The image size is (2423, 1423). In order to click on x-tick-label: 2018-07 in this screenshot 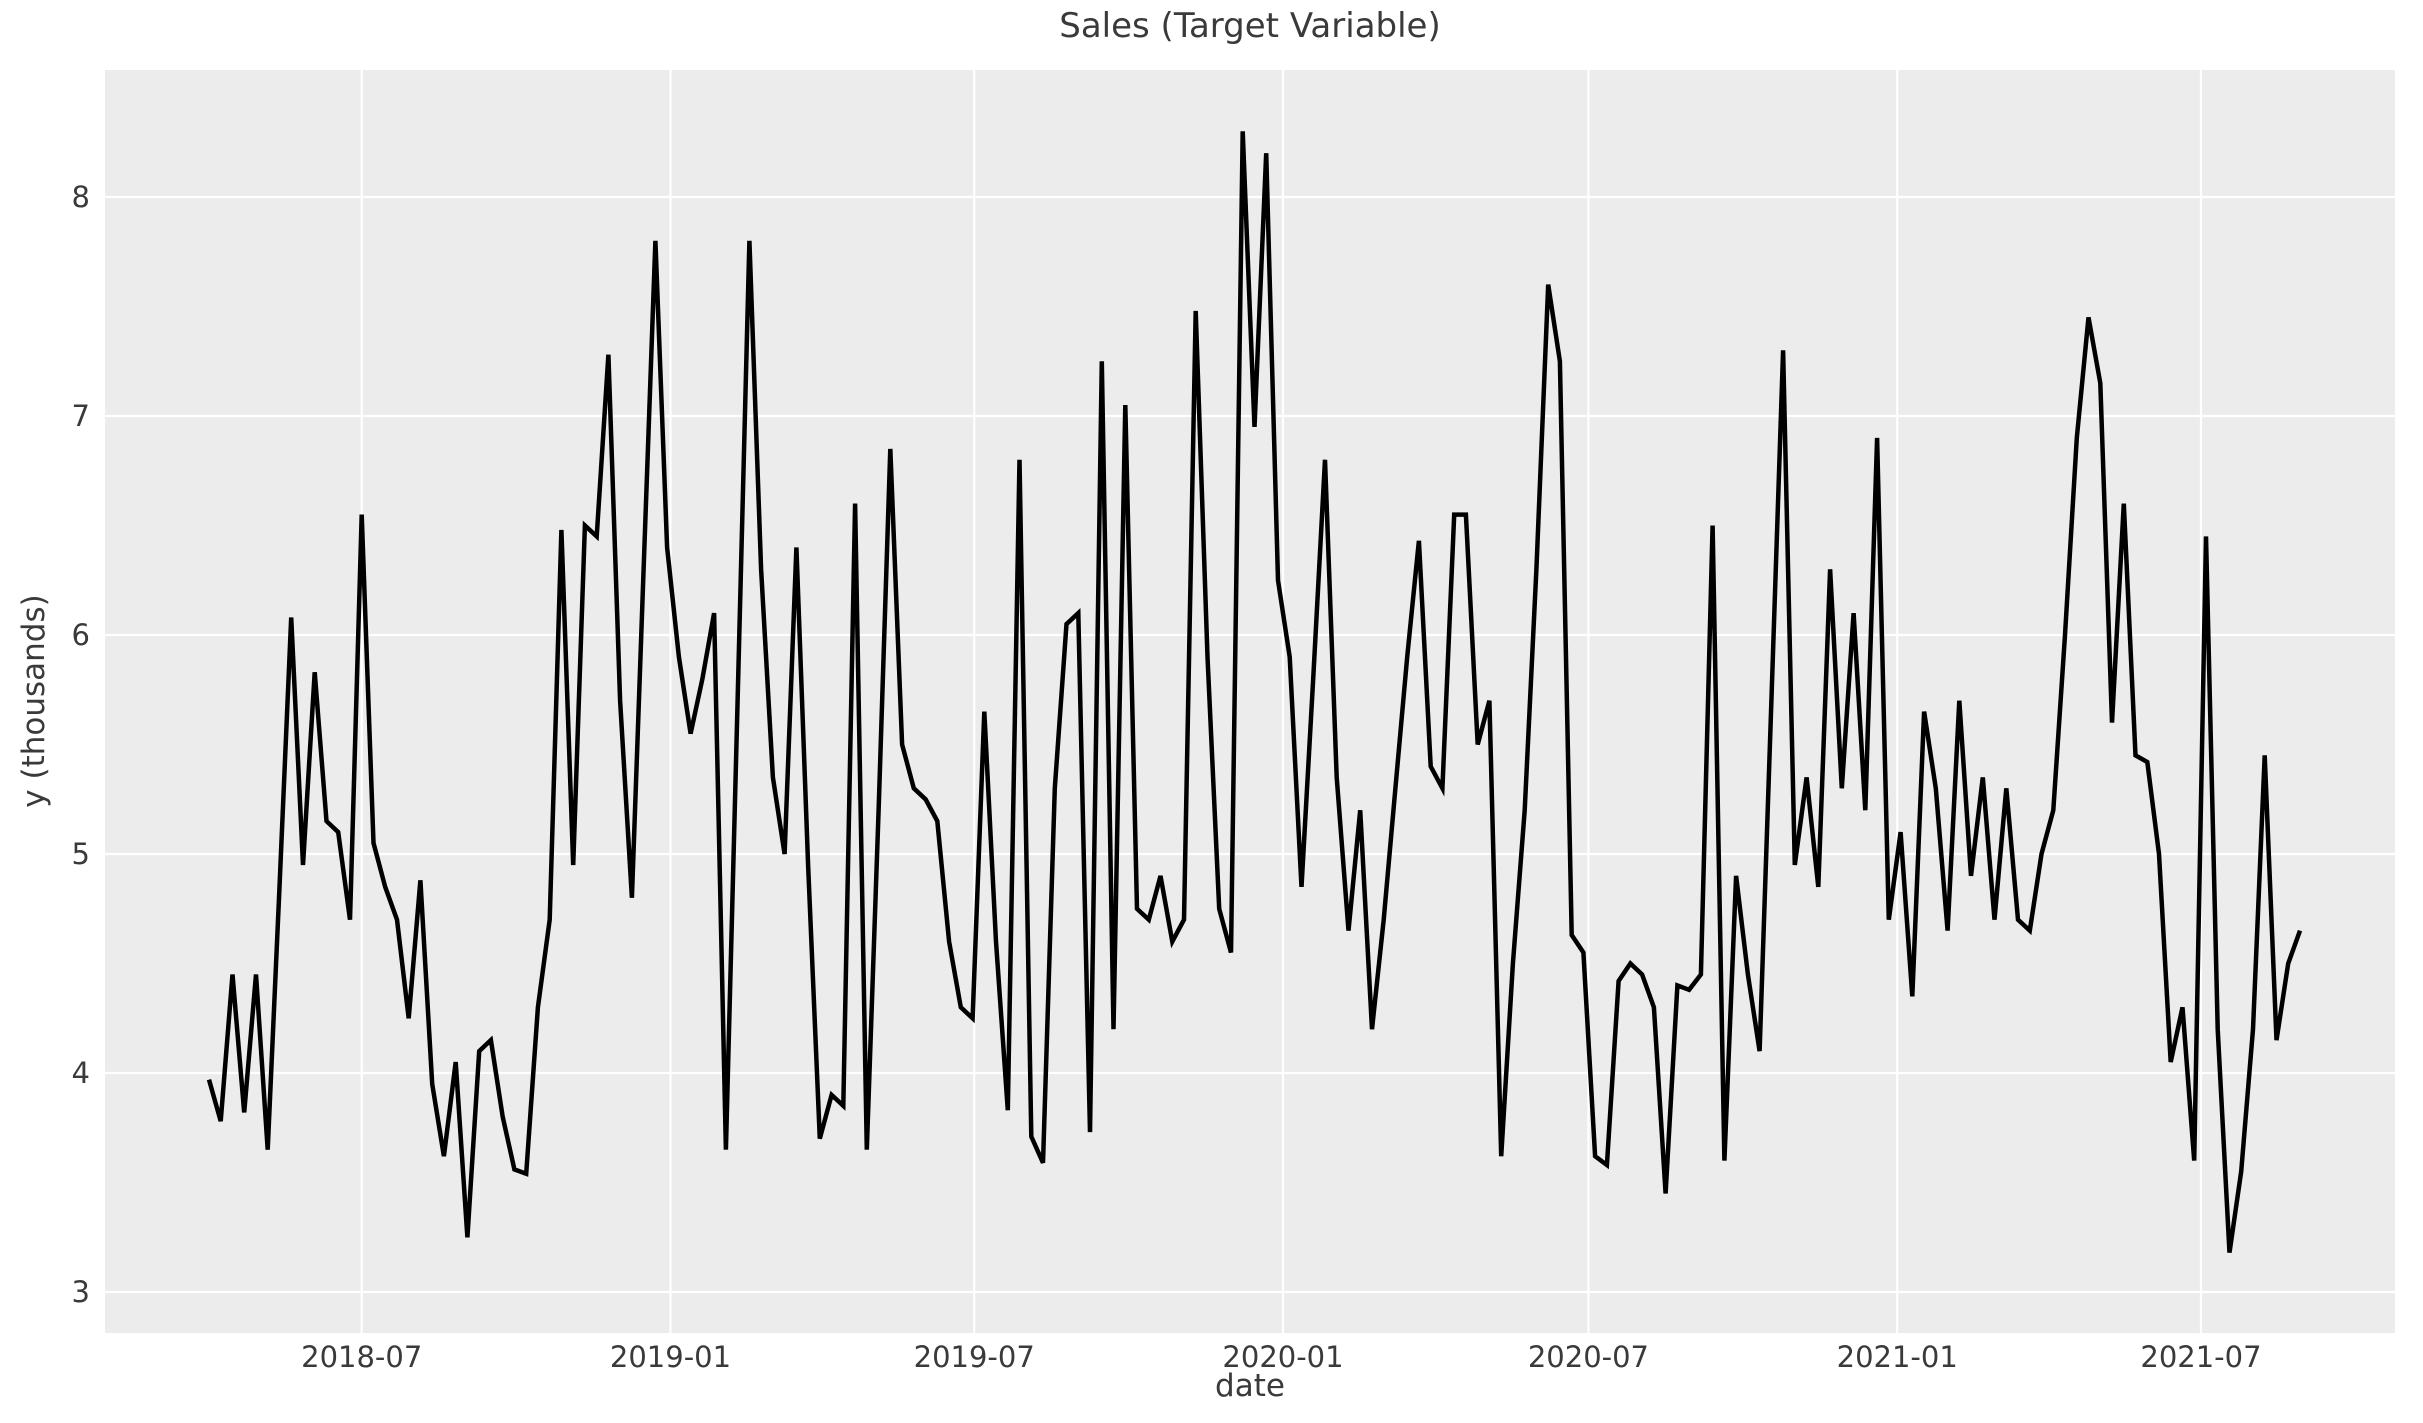, I will do `click(362, 1357)`.